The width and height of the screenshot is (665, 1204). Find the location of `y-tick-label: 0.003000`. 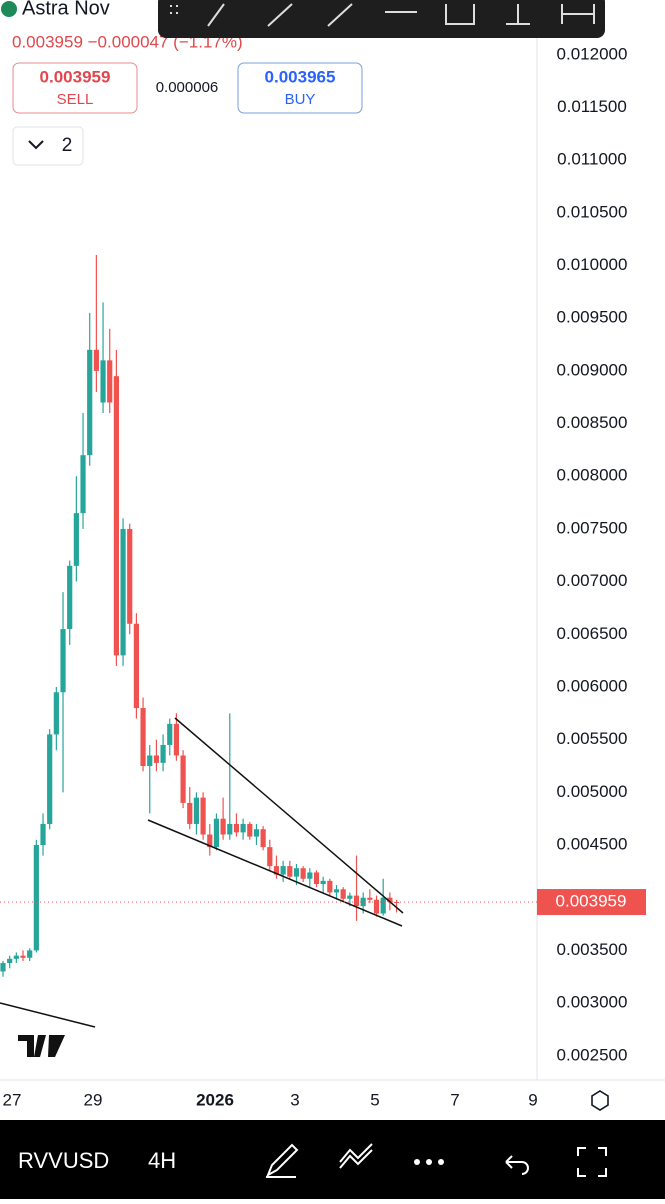

y-tick-label: 0.003000 is located at coordinates (592, 1002).